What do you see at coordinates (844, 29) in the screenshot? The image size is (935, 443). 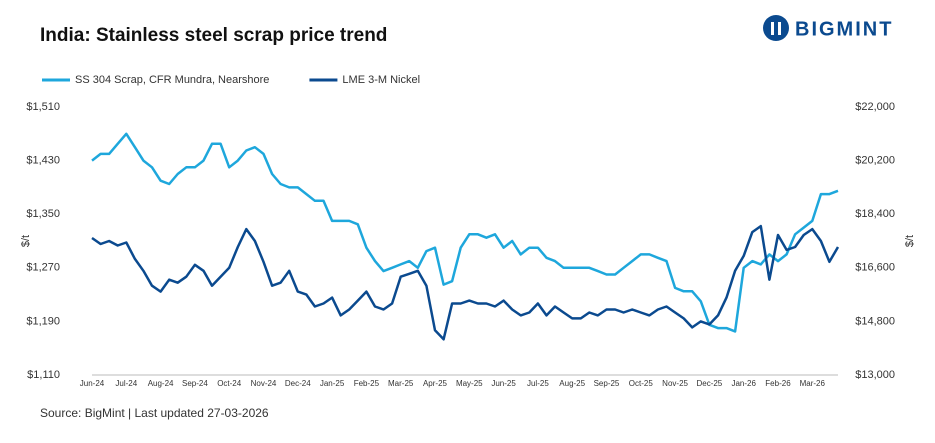 I see `brand: BIGMINT` at bounding box center [844, 29].